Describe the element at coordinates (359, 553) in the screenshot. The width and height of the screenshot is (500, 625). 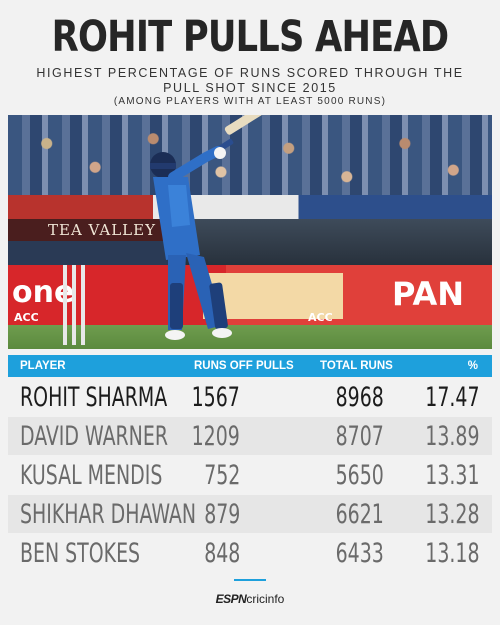
I see `total-runs: 6433` at that location.